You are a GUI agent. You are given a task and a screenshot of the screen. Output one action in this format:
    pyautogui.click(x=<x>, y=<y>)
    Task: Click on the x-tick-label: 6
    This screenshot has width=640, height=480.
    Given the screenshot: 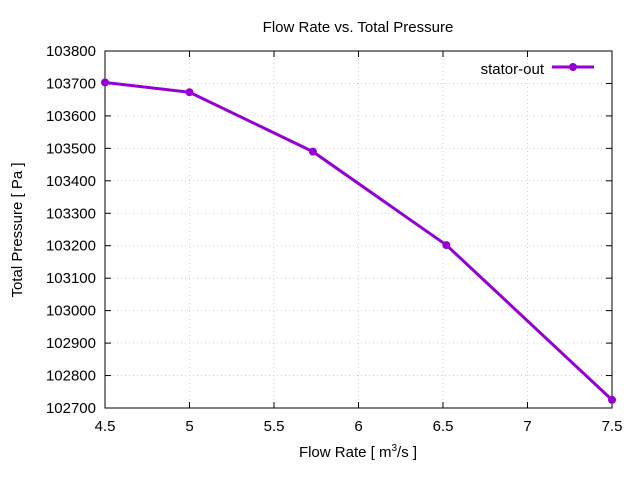 What is the action you would take?
    pyautogui.click(x=358, y=426)
    